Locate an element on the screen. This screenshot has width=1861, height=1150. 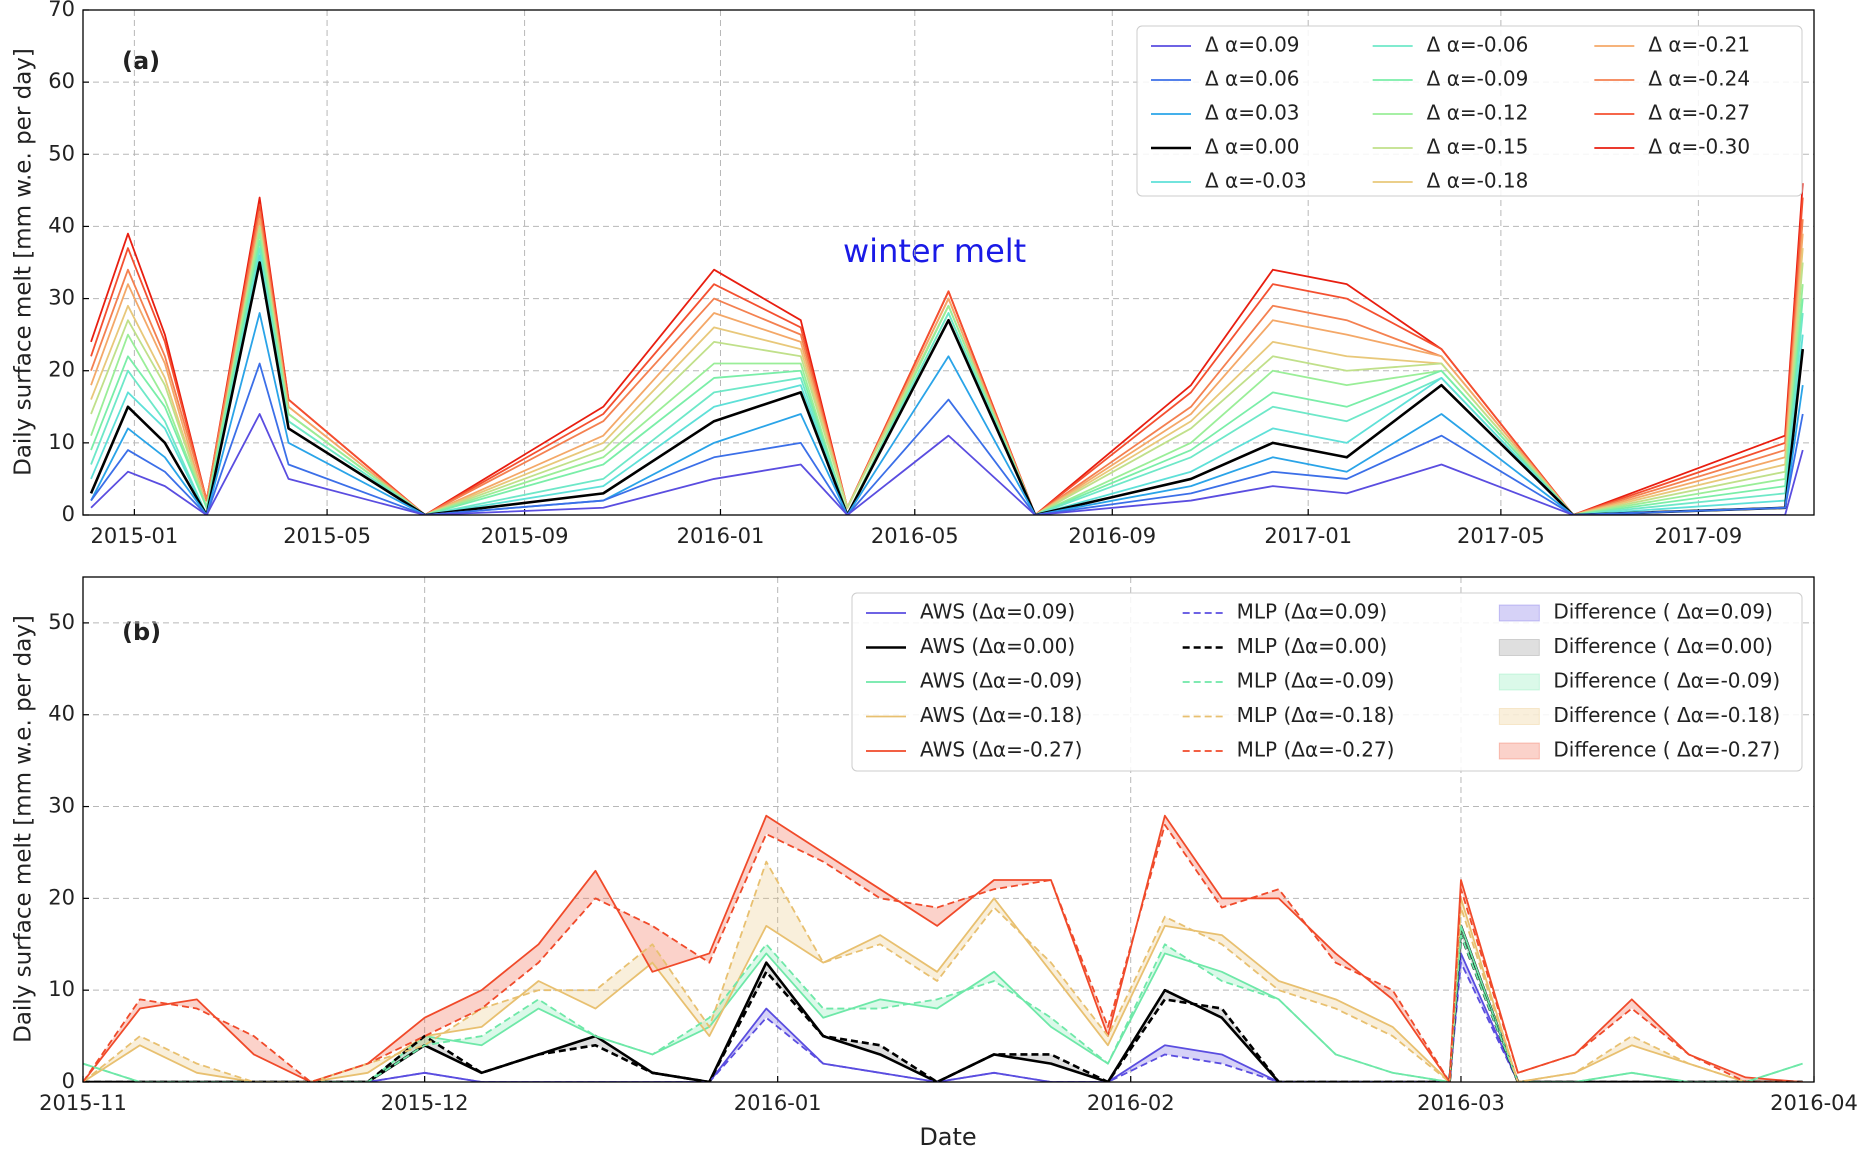
legend-label: MLP (Δα=0.09) is located at coordinates (1312, 612).